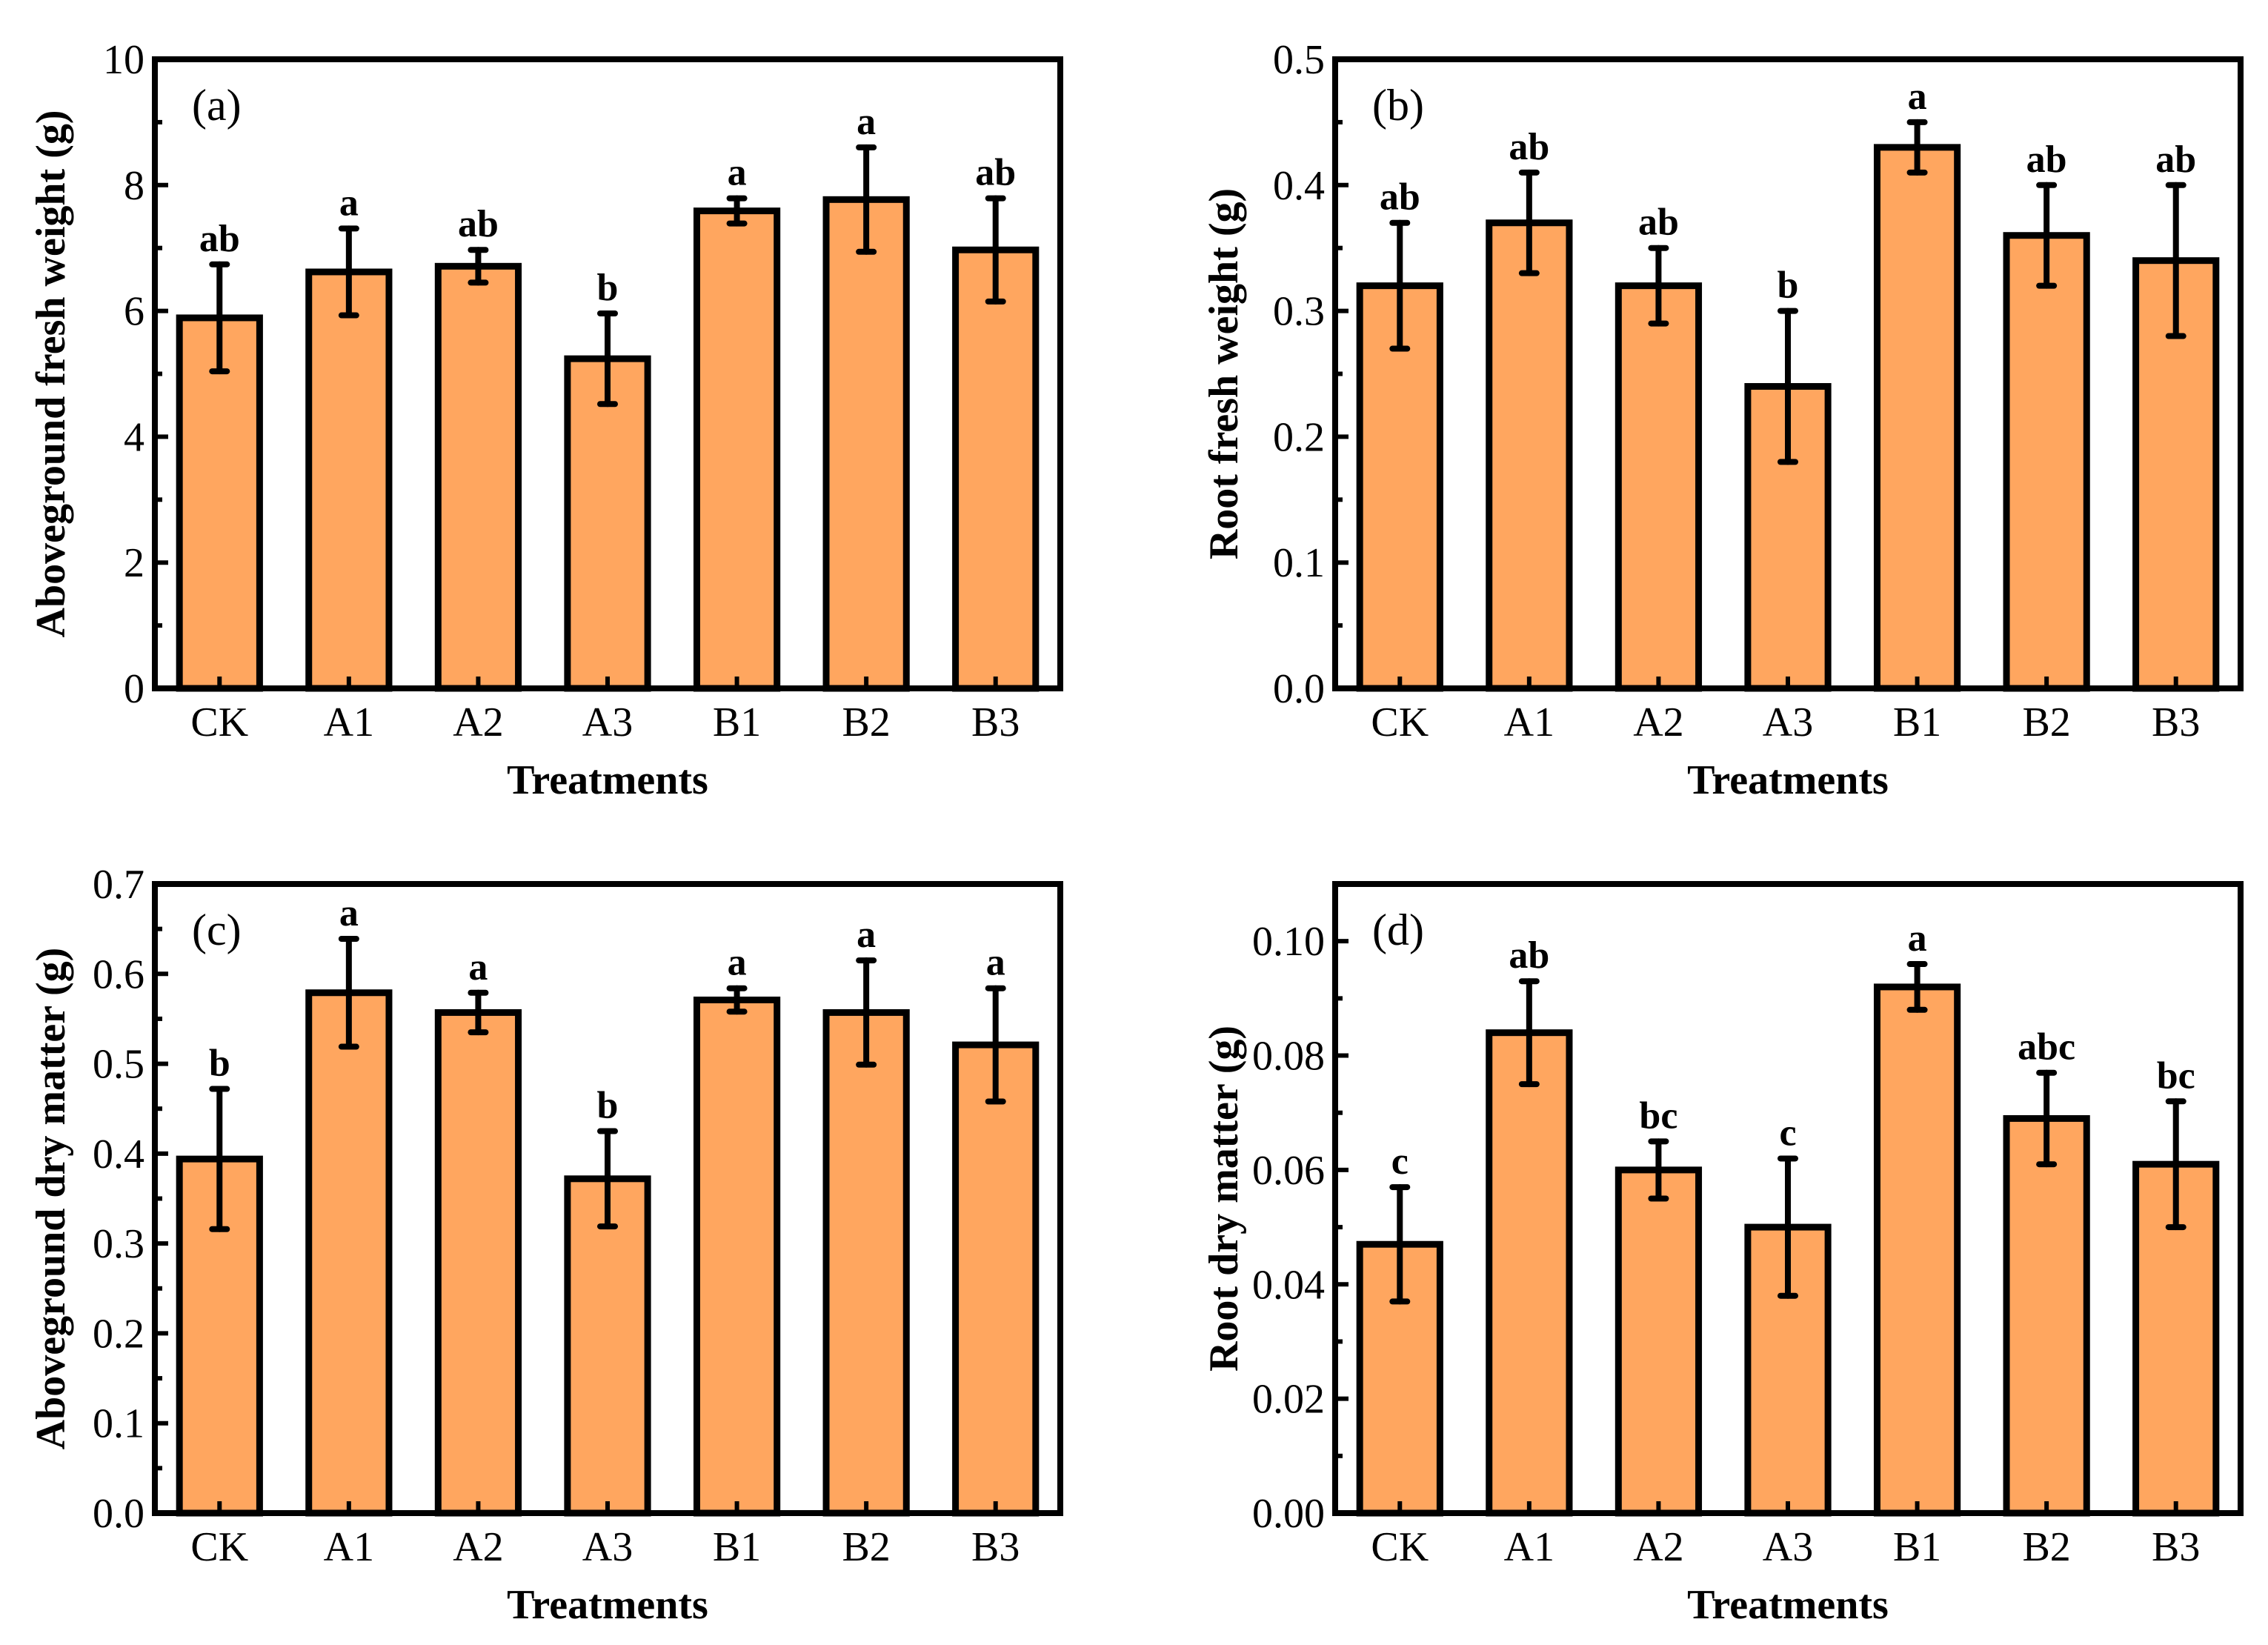 This screenshot has width=2268, height=1645. I want to click on y-tick-label: 0.1, so click(1299, 563).